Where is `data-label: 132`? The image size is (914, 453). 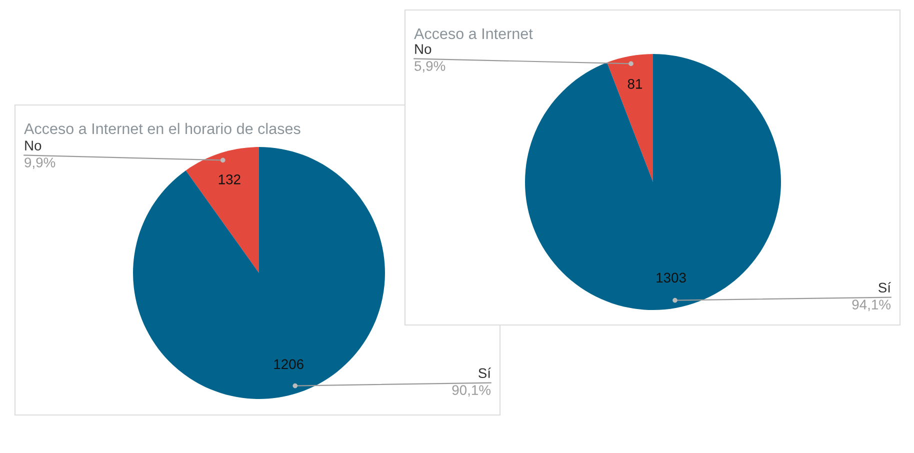 data-label: 132 is located at coordinates (229, 179).